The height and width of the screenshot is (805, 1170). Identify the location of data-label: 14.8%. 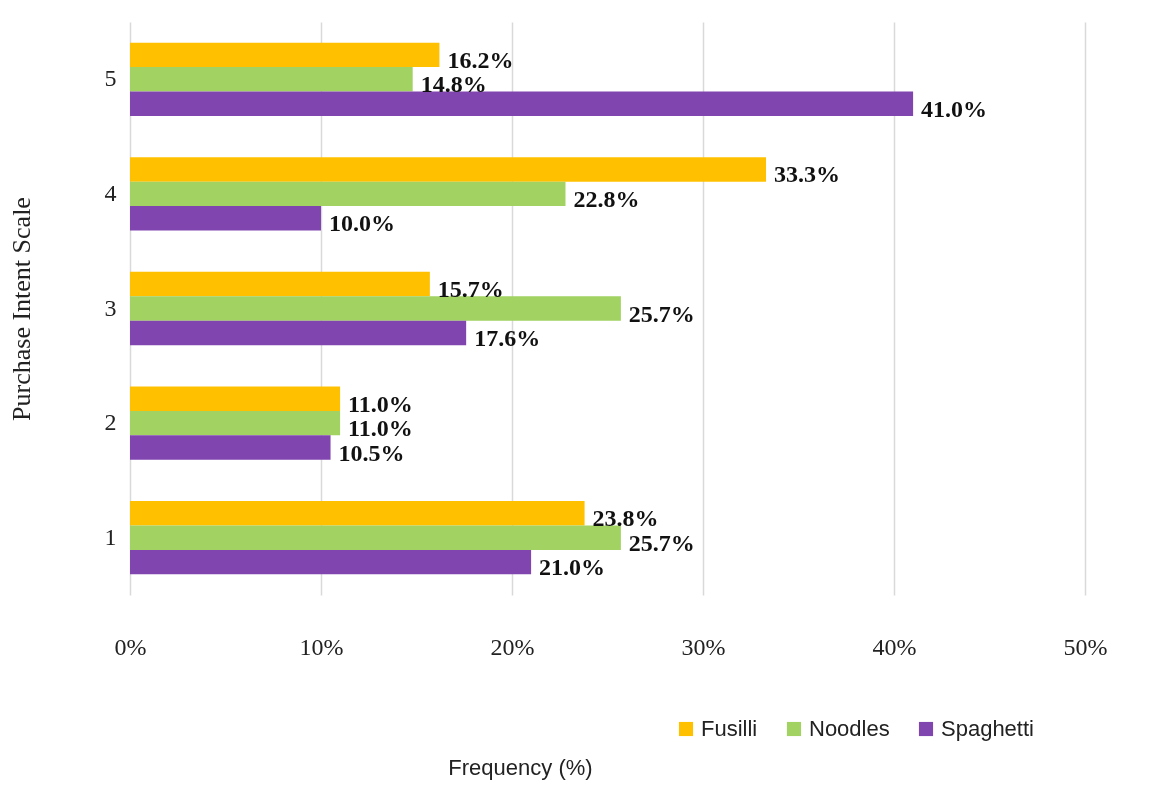
(453, 84).